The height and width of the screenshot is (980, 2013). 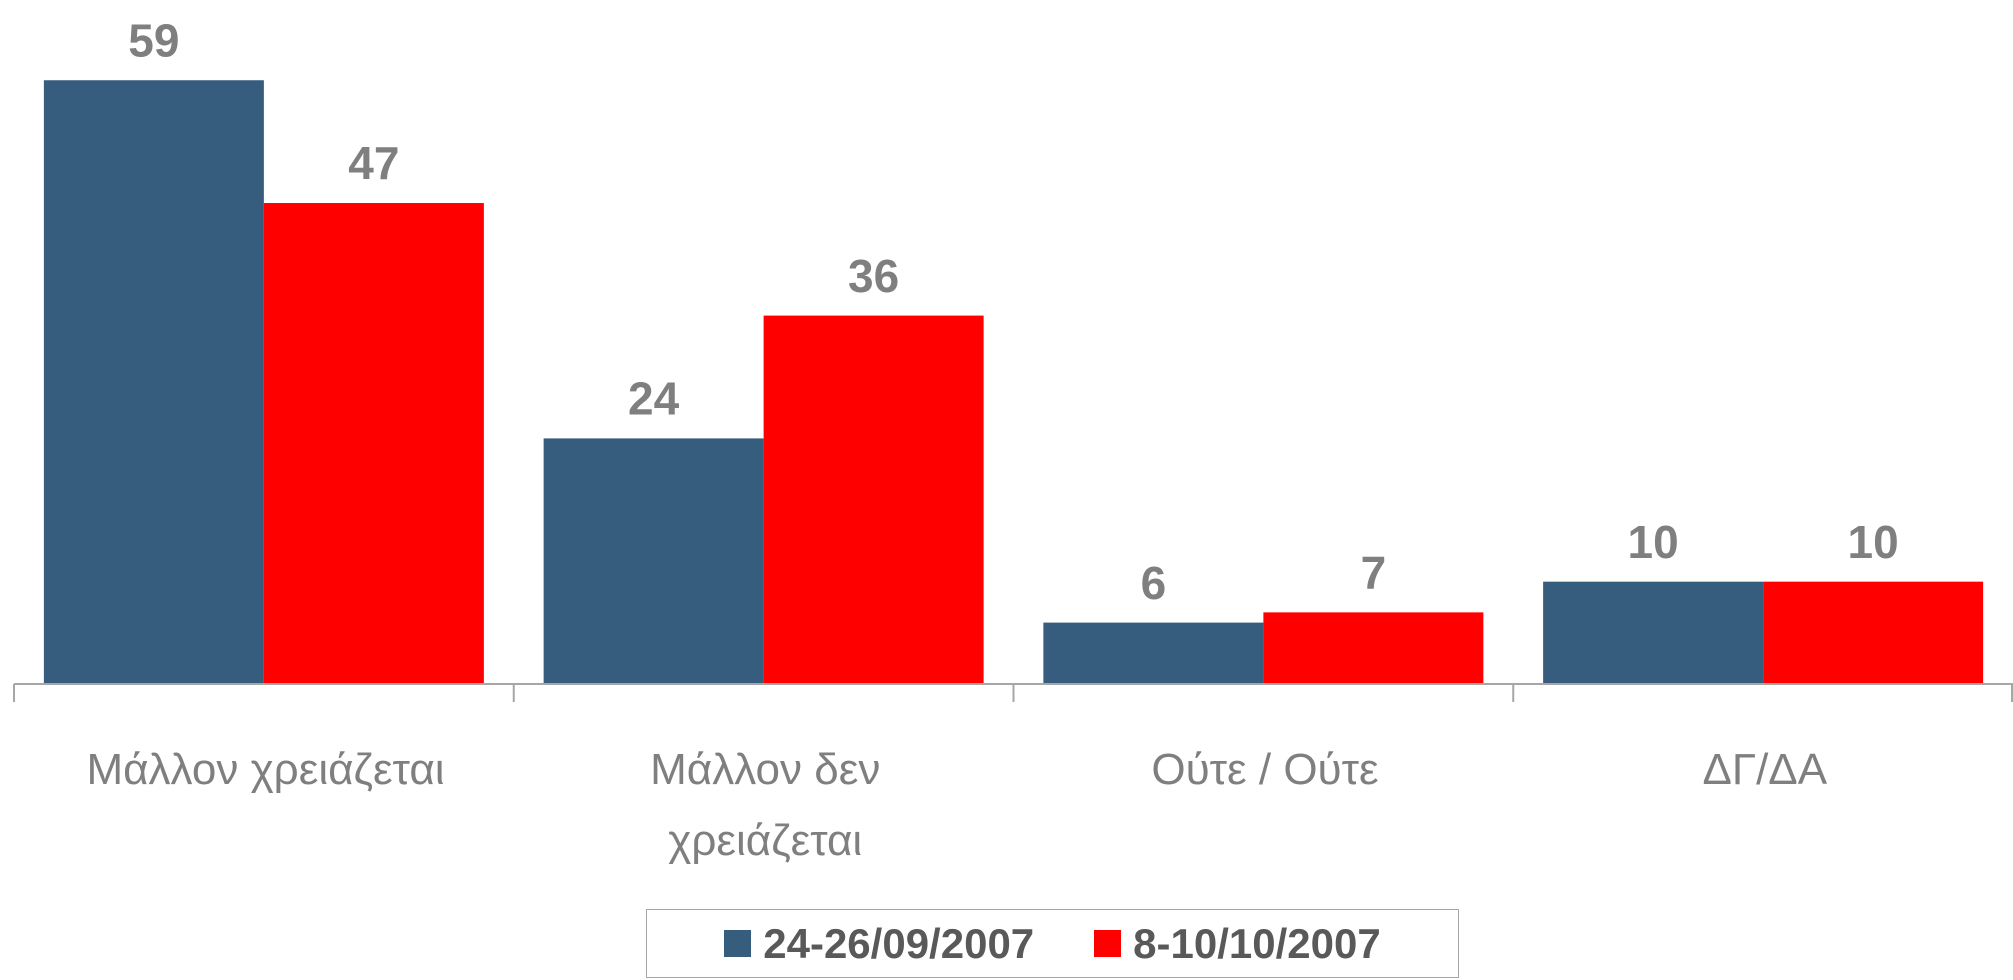 I want to click on value-label: 24, so click(x=654, y=399).